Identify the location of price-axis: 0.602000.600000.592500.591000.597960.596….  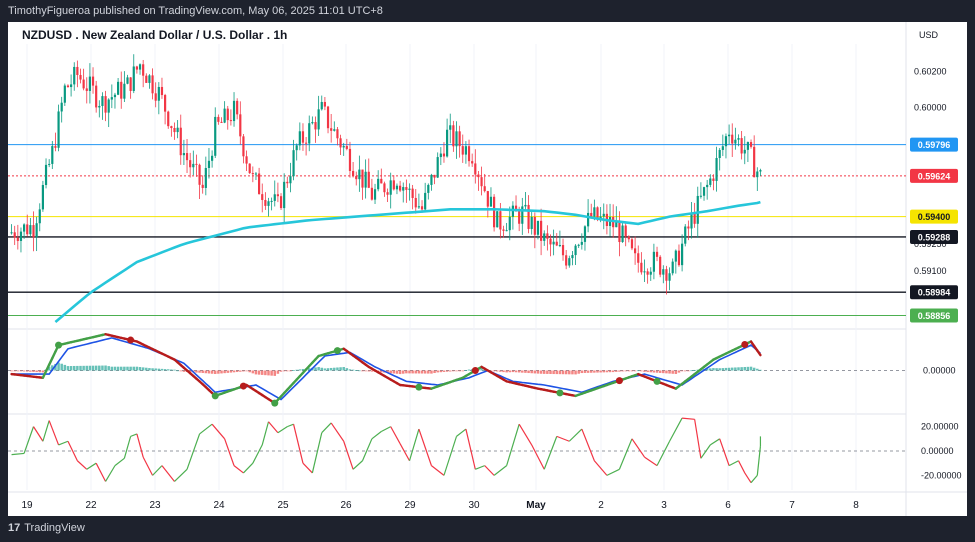
(934, 194).